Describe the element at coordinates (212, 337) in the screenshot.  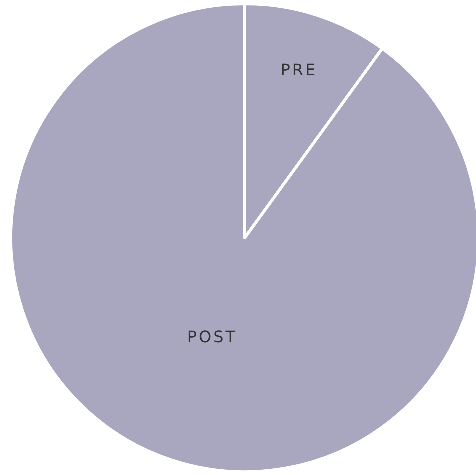
I see `slice-label: POST` at that location.